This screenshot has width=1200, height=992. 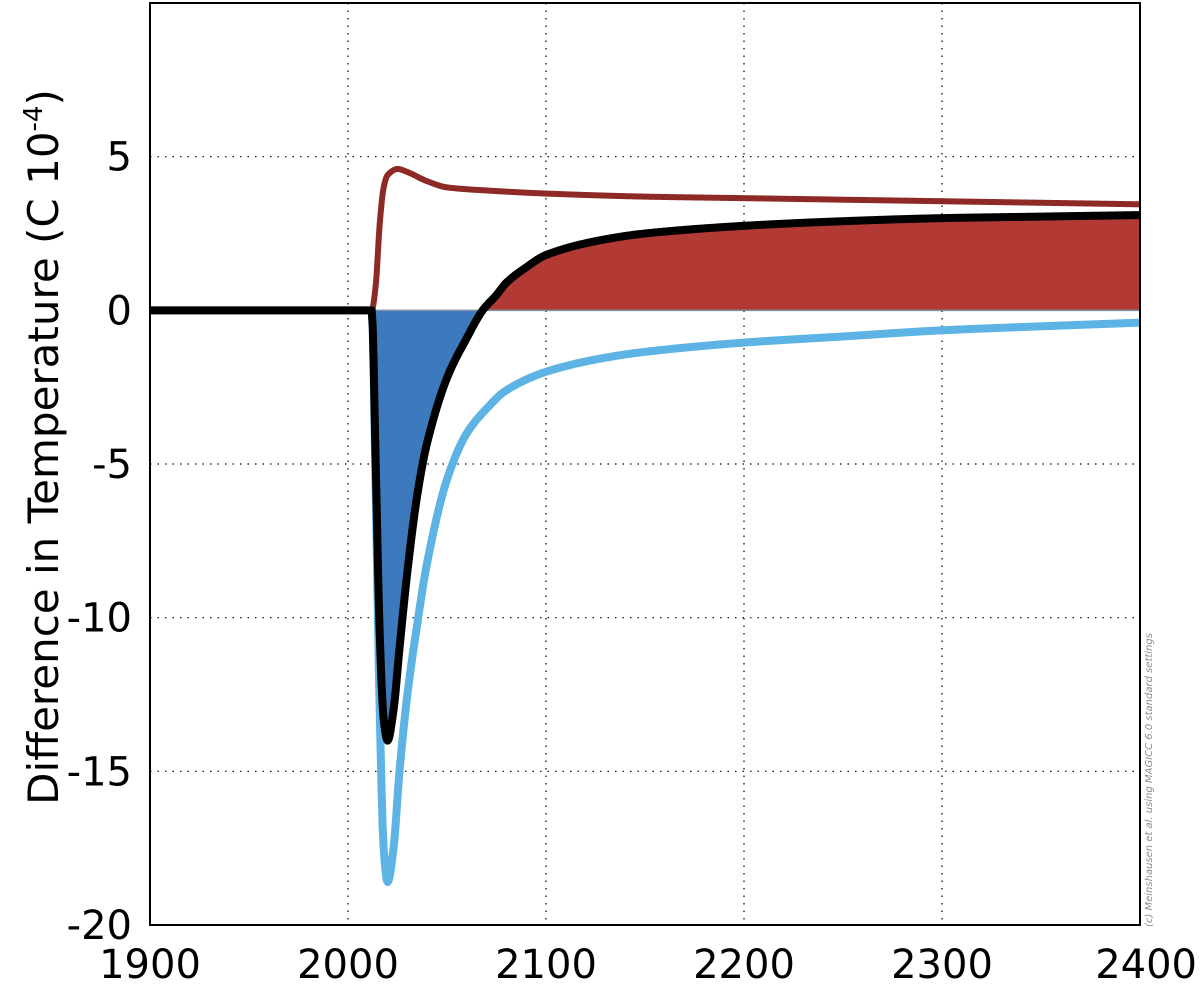 I want to click on x-tick-label: 2100, so click(x=546, y=965).